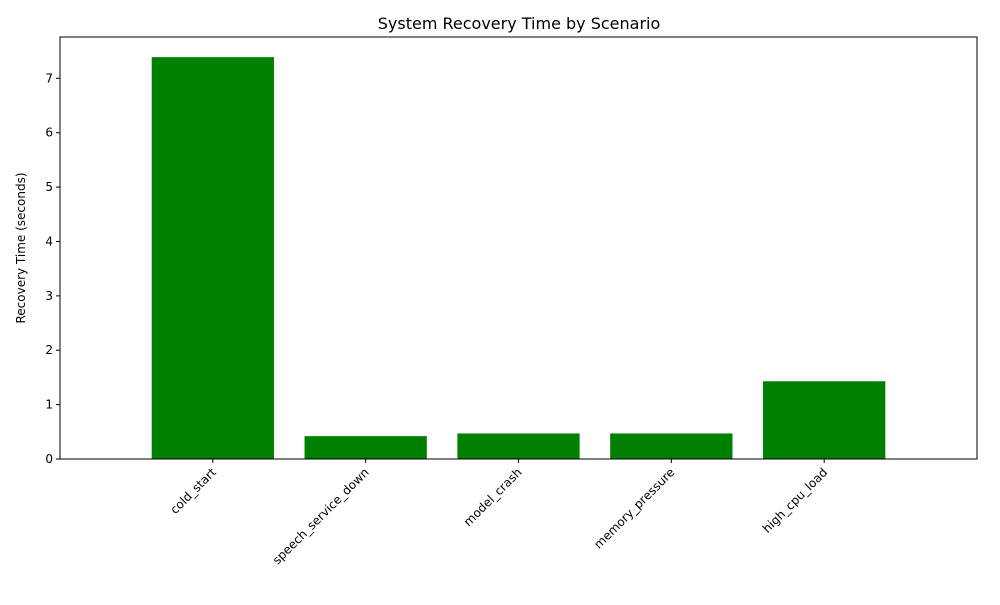 Image resolution: width=1000 pixels, height=605 pixels. What do you see at coordinates (519, 23) in the screenshot?
I see `chart-title: System Recovery Time by Scenario` at bounding box center [519, 23].